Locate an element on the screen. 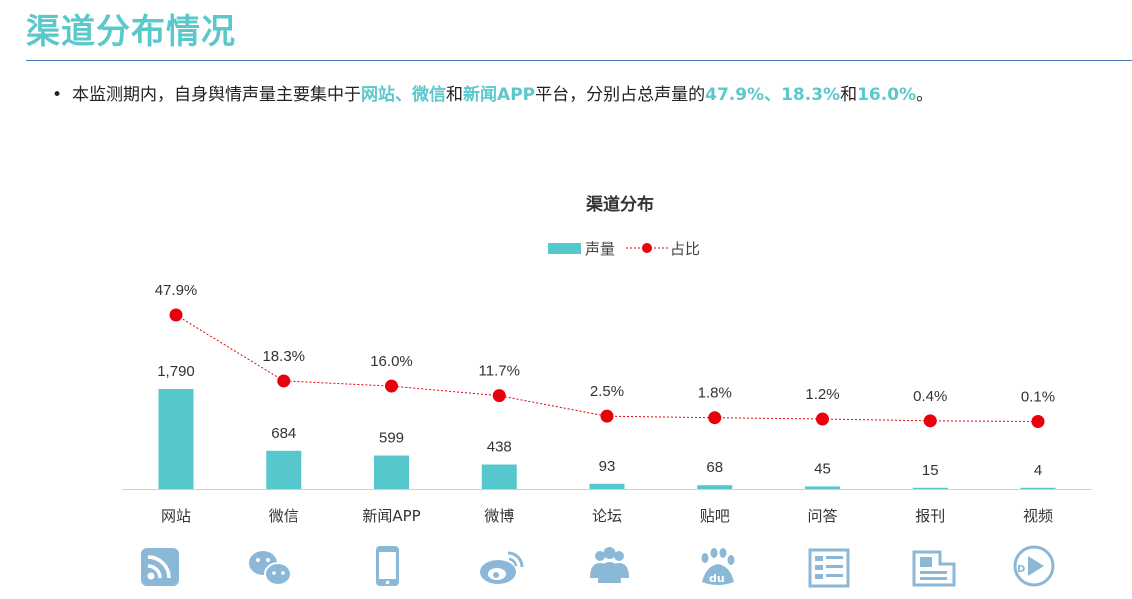  bar-value-label-3: 438 is located at coordinates (499, 447).